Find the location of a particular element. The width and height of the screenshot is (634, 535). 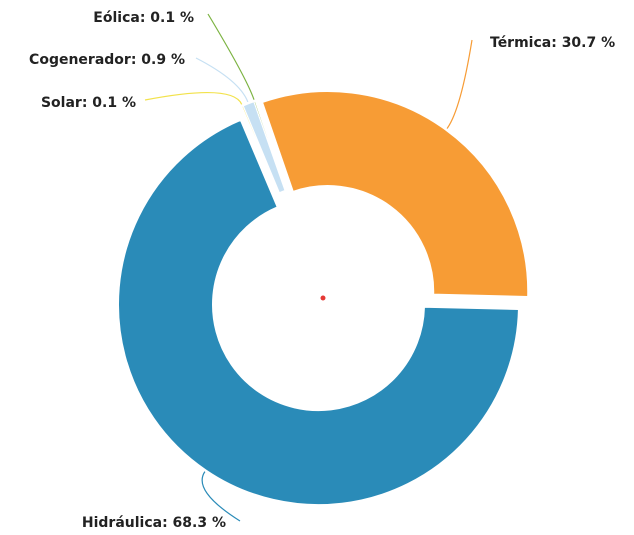

center-dot is located at coordinates (323, 298).